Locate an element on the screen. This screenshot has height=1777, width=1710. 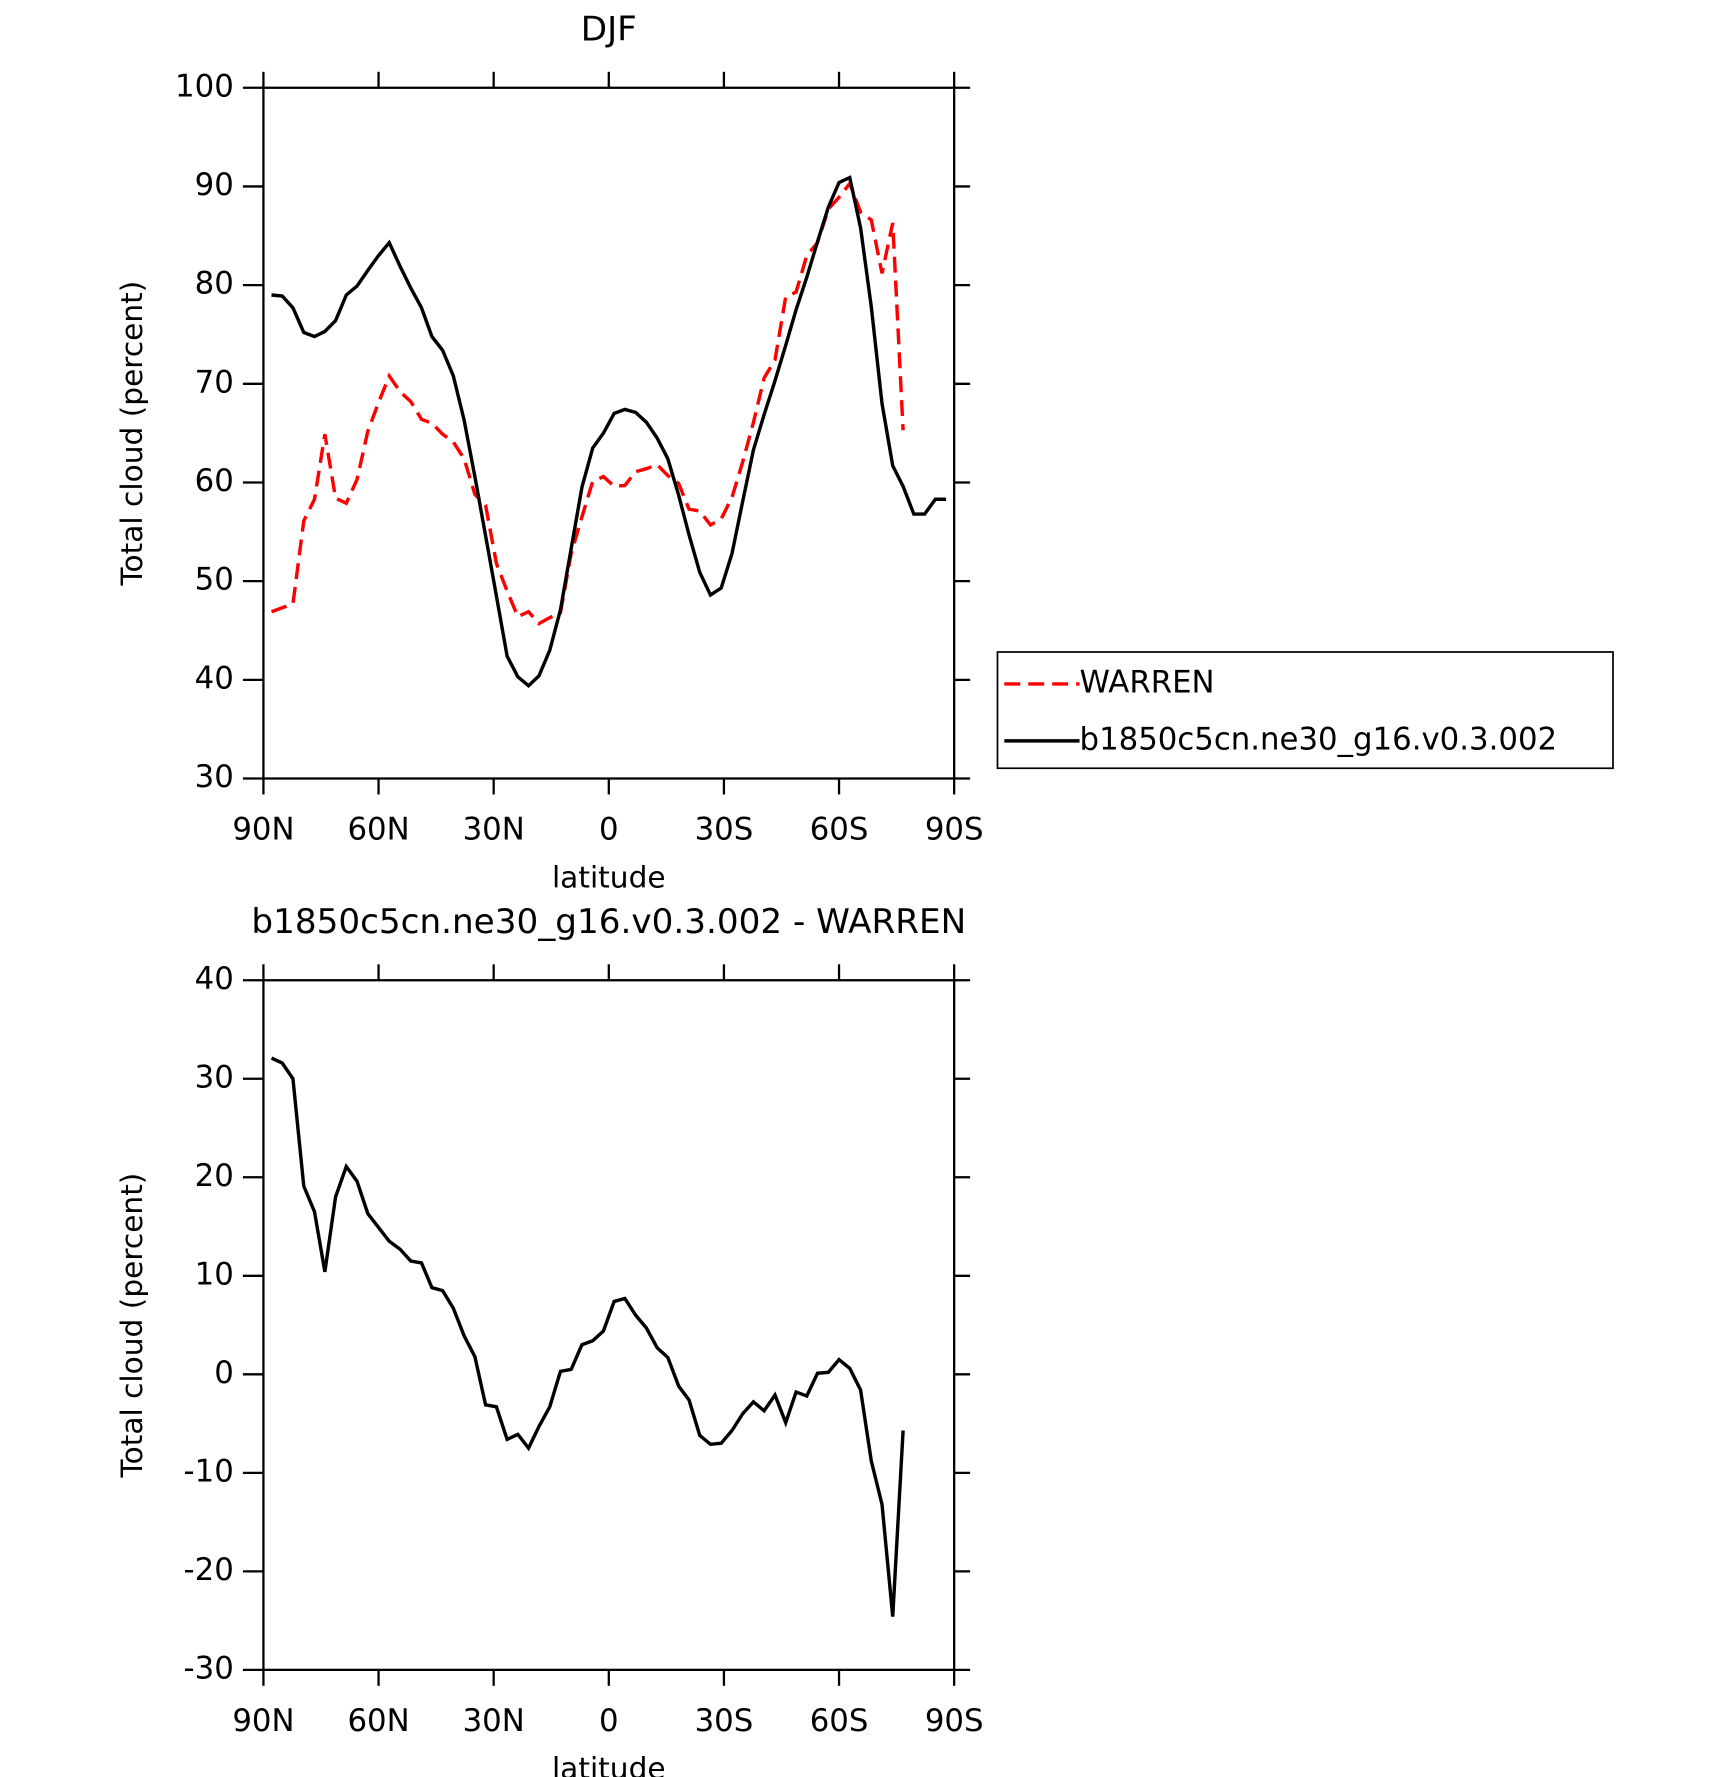
y-tick-label: 0 is located at coordinates (224, 1373).